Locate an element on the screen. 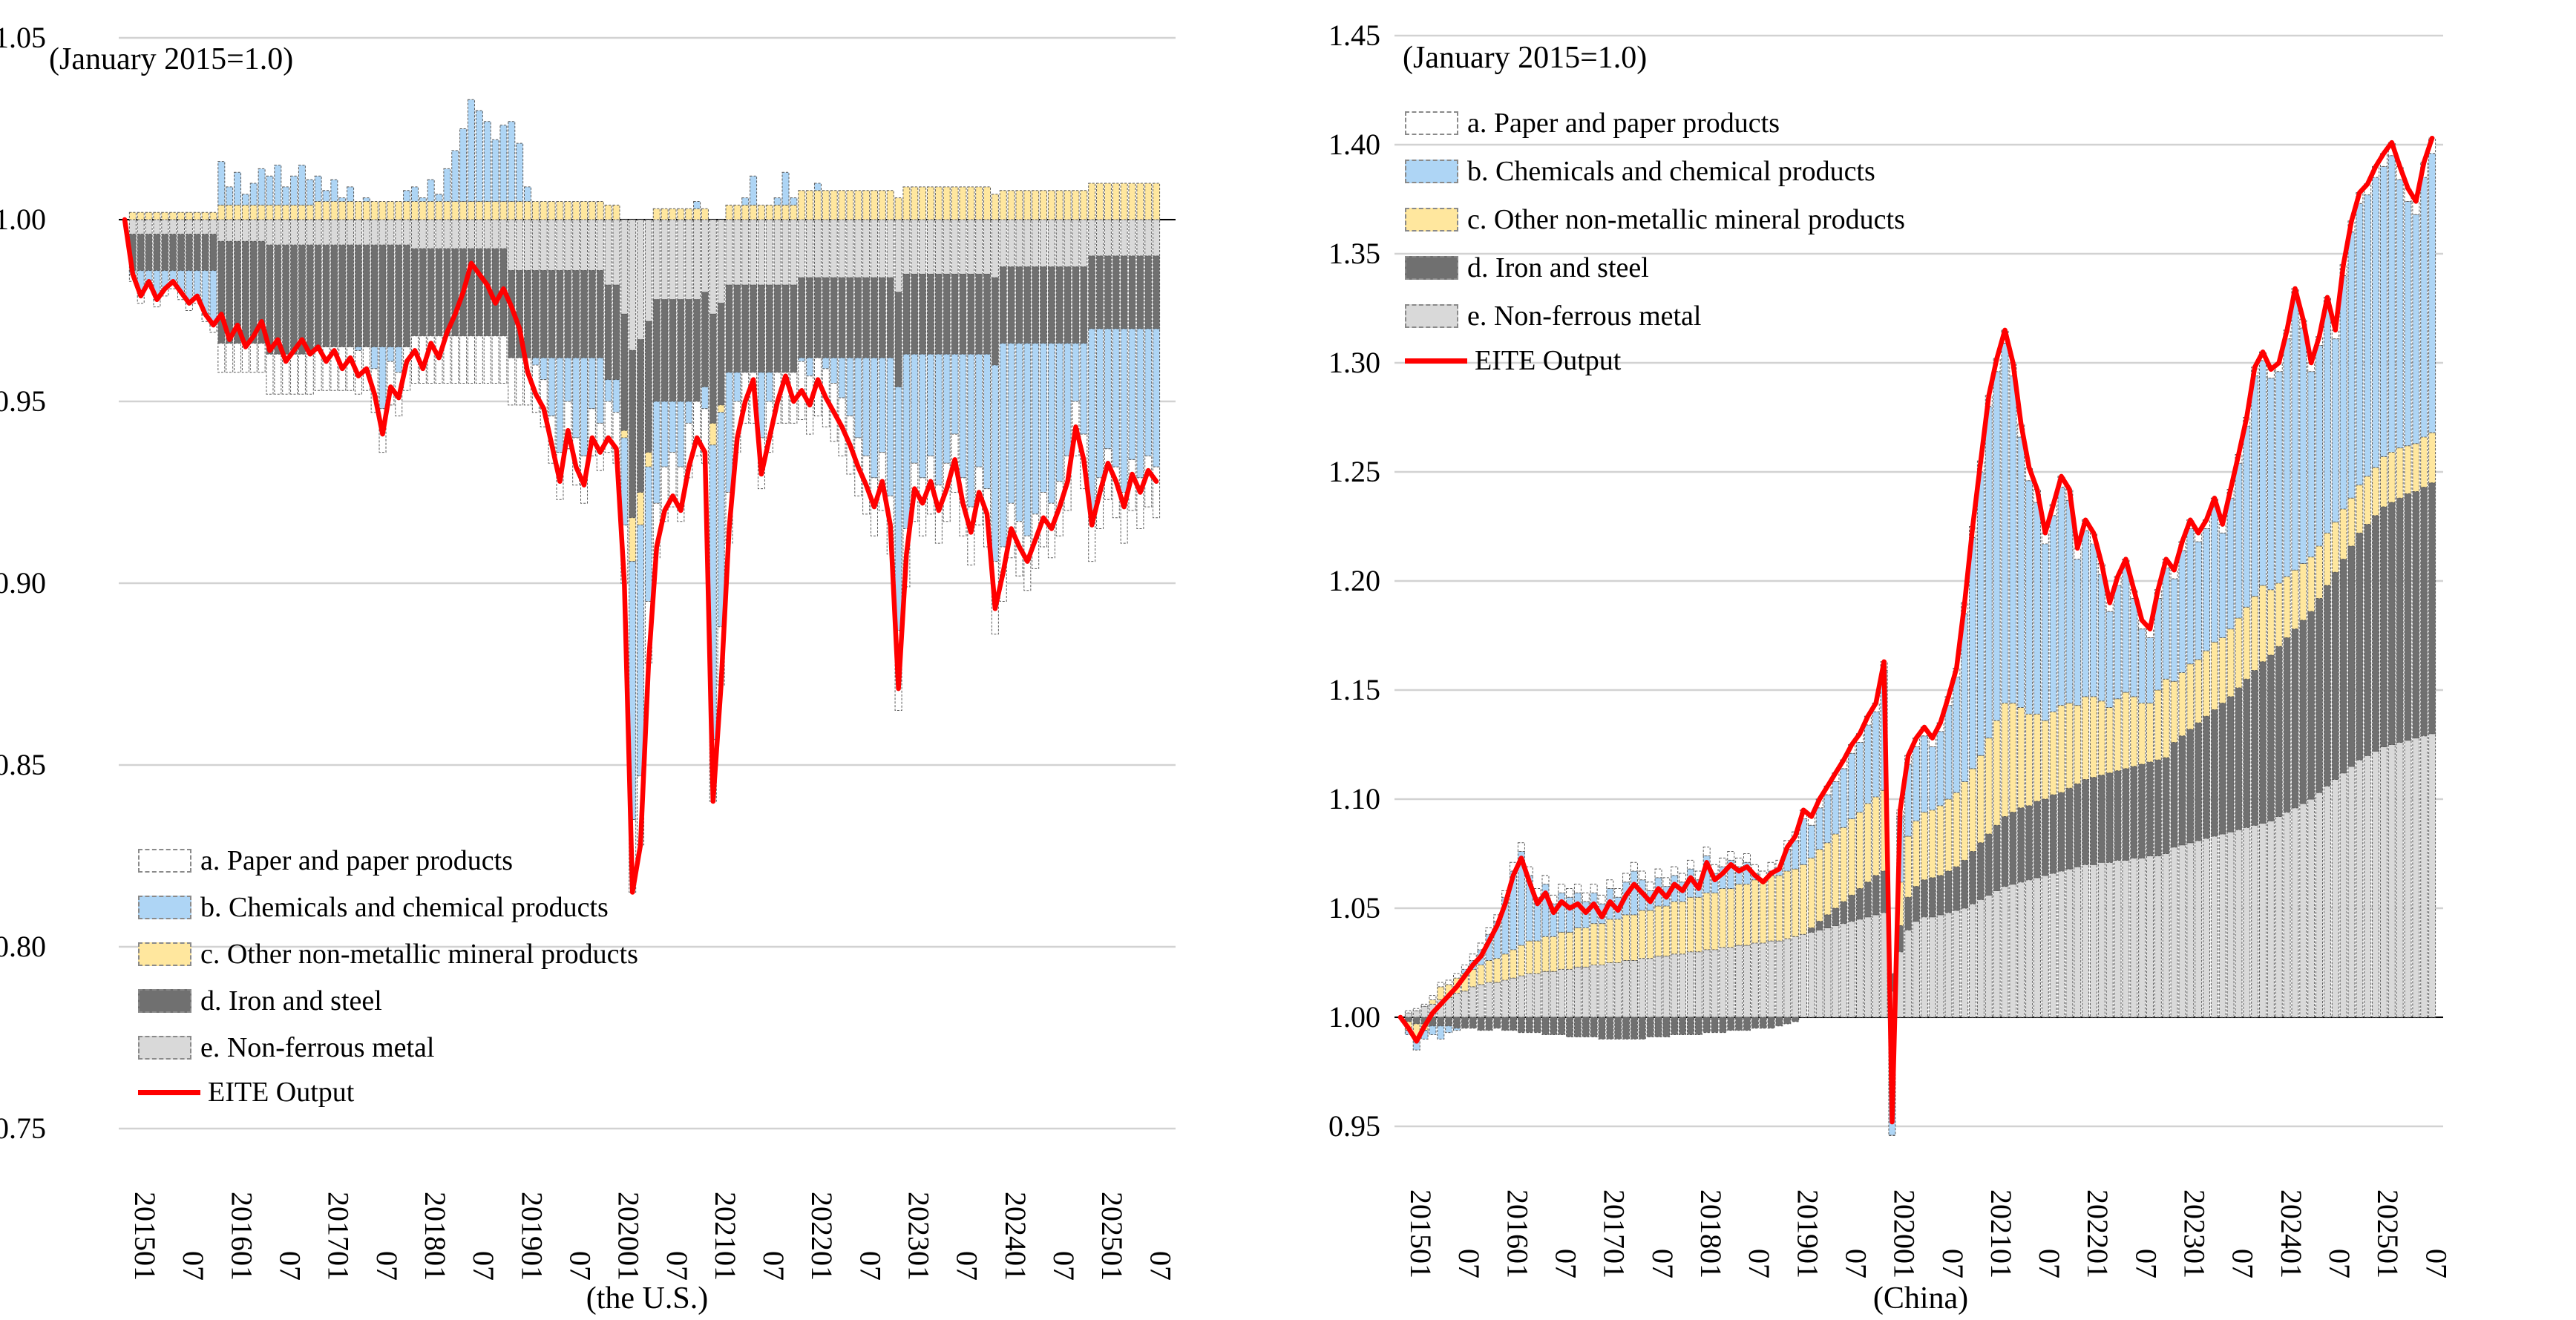  x-tick-label: 201701 is located at coordinates (1615, 1233).